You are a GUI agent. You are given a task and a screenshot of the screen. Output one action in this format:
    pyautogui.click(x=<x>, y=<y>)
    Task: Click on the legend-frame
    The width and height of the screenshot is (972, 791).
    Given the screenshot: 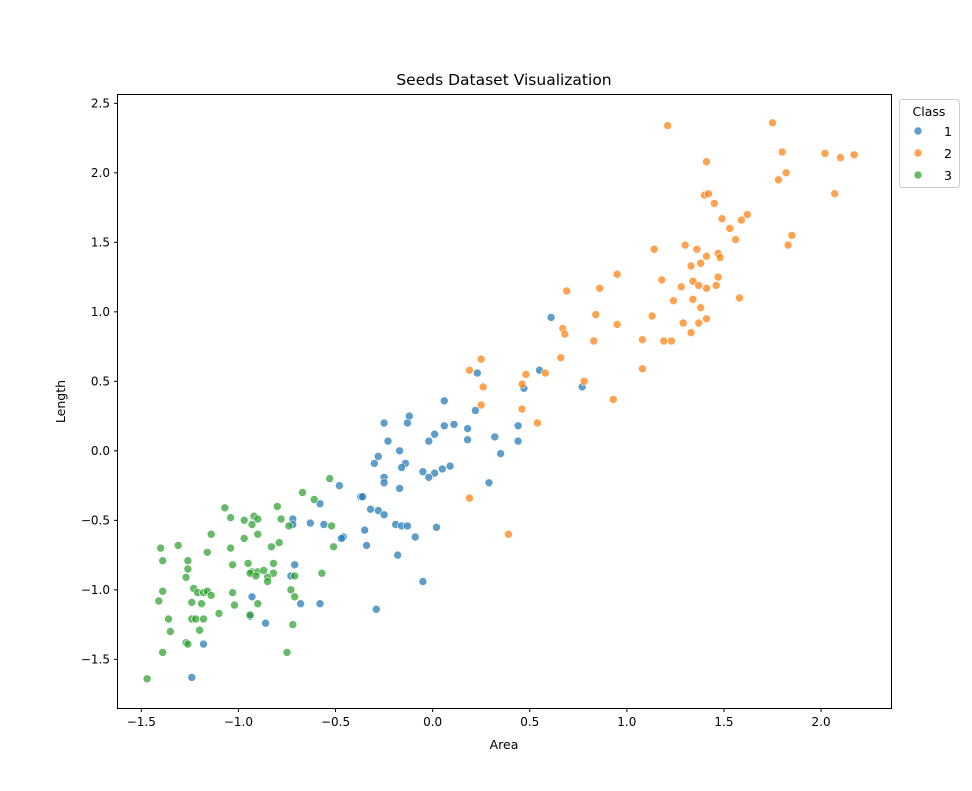 What is the action you would take?
    pyautogui.click(x=929, y=143)
    